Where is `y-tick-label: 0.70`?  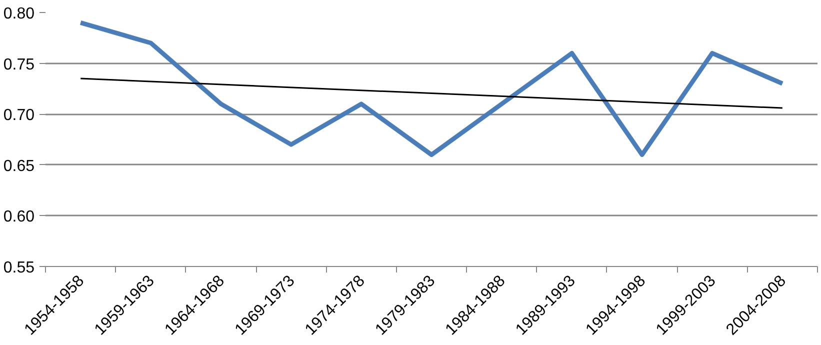 y-tick-label: 0.70 is located at coordinates (19, 115).